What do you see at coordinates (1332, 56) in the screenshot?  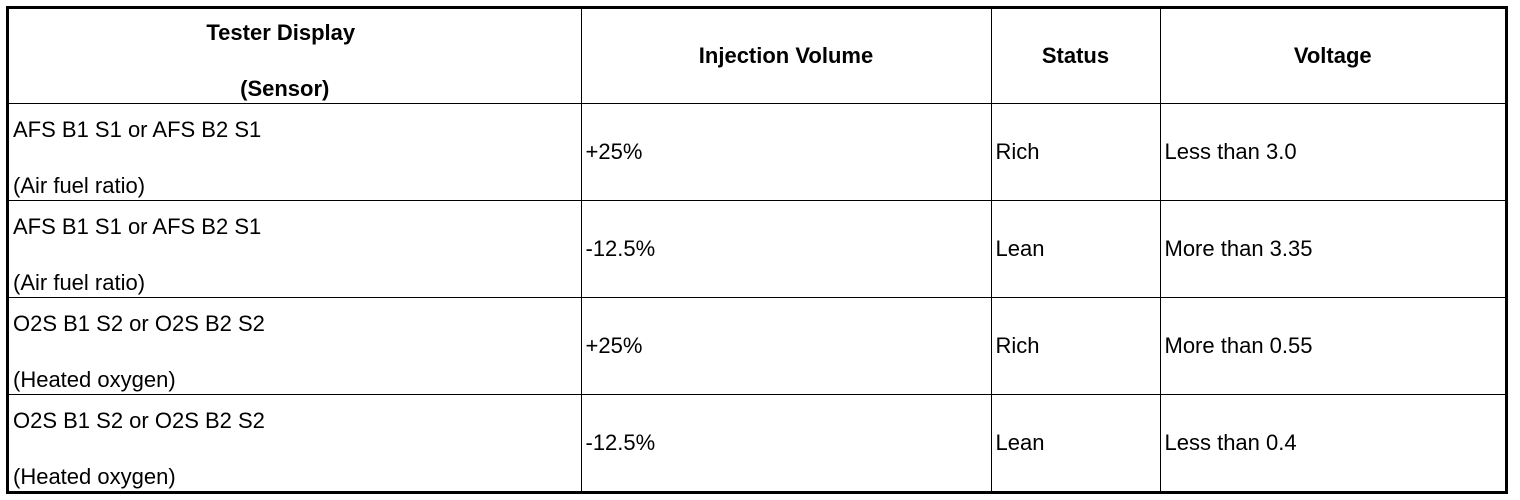 I see `header-voltage: Voltage` at bounding box center [1332, 56].